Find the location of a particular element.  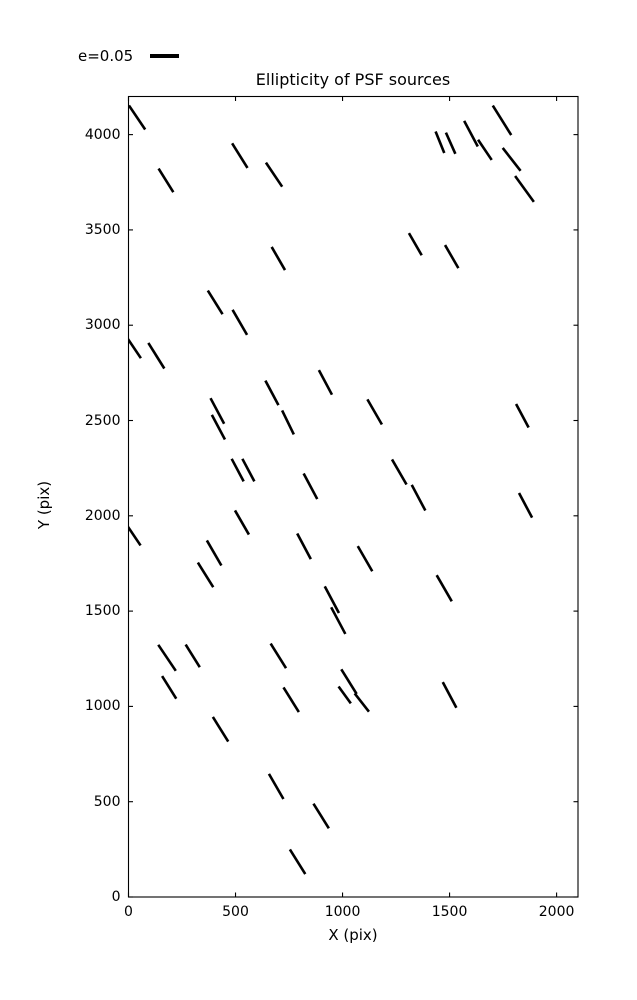

x-tick-label: 1500 is located at coordinates (449, 912).